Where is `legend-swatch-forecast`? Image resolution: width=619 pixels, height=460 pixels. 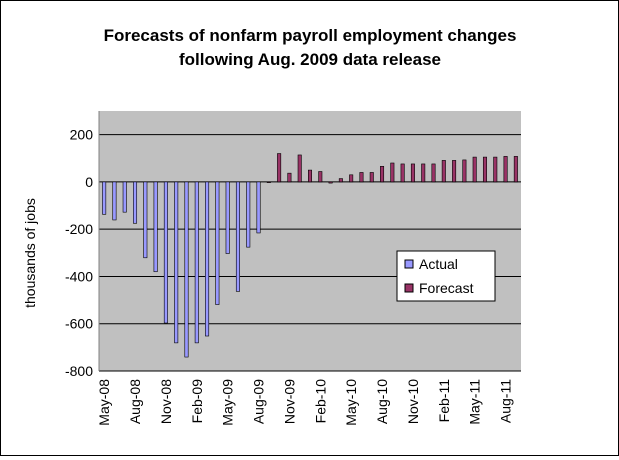
legend-swatch-forecast is located at coordinates (409, 288).